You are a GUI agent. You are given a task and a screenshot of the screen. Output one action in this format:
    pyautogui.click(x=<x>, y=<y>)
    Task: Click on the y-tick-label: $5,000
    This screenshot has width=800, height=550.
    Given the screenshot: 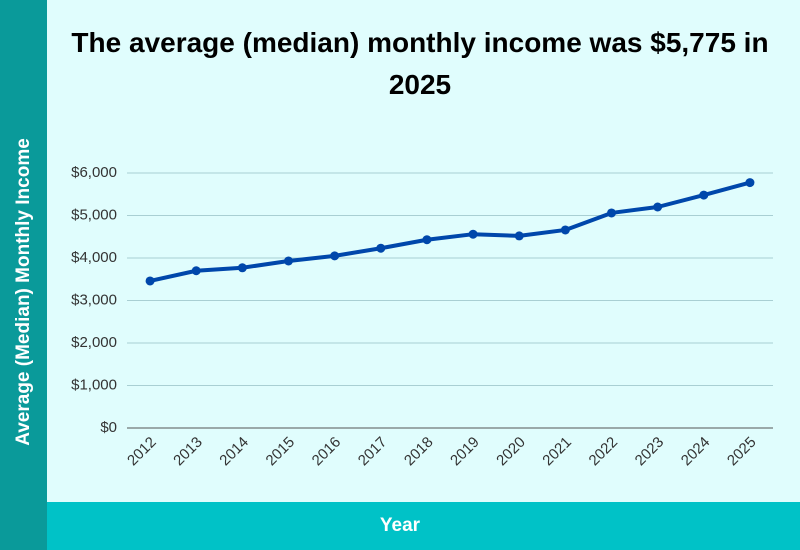 What is the action you would take?
    pyautogui.click(x=94, y=214)
    